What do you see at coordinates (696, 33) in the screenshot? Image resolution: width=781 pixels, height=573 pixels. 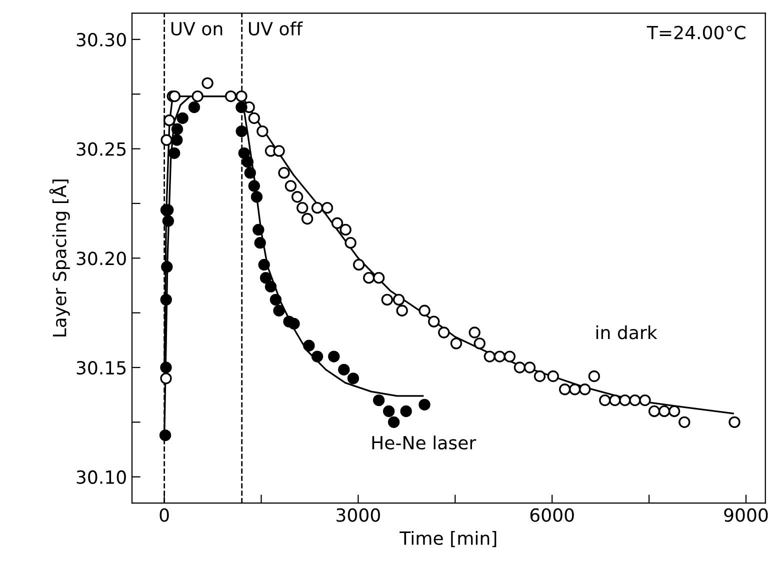 I see `annotation: T=24.00°C` at bounding box center [696, 33].